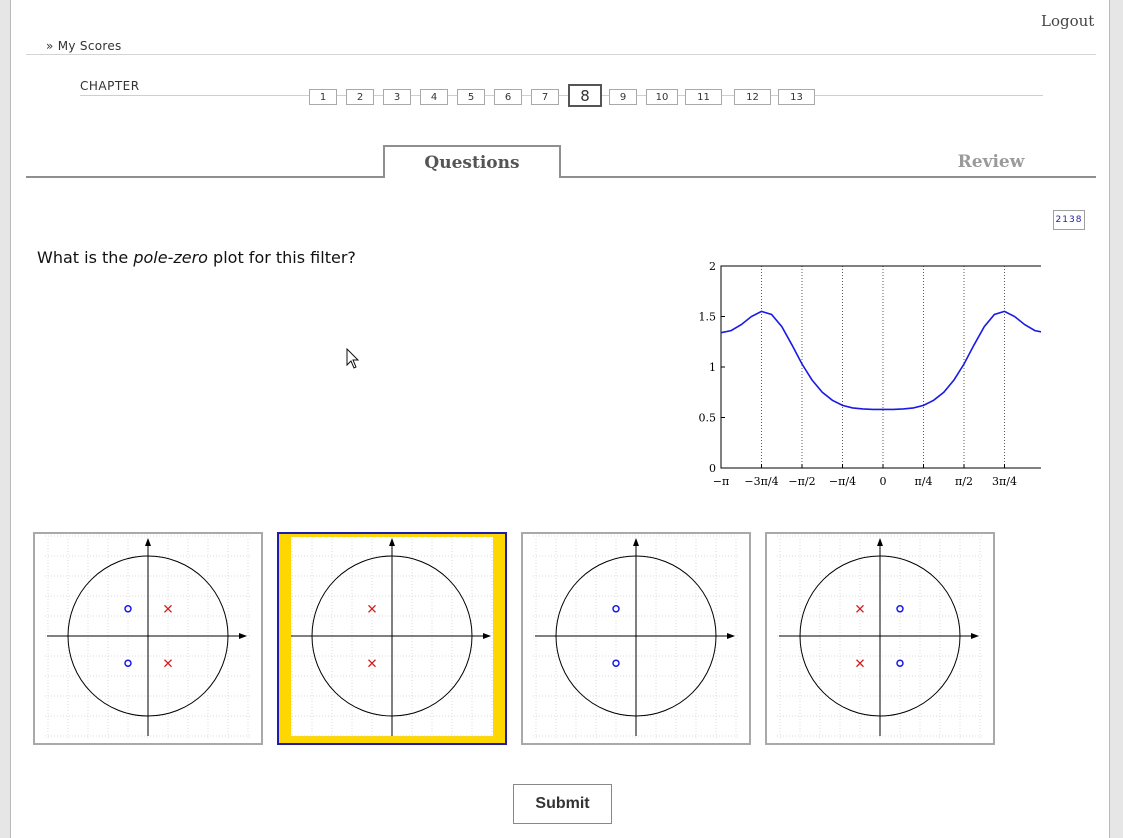 The width and height of the screenshot is (1123, 838). Describe the element at coordinates (623, 97) in the screenshot. I see `chapter-button-9: 9` at that location.